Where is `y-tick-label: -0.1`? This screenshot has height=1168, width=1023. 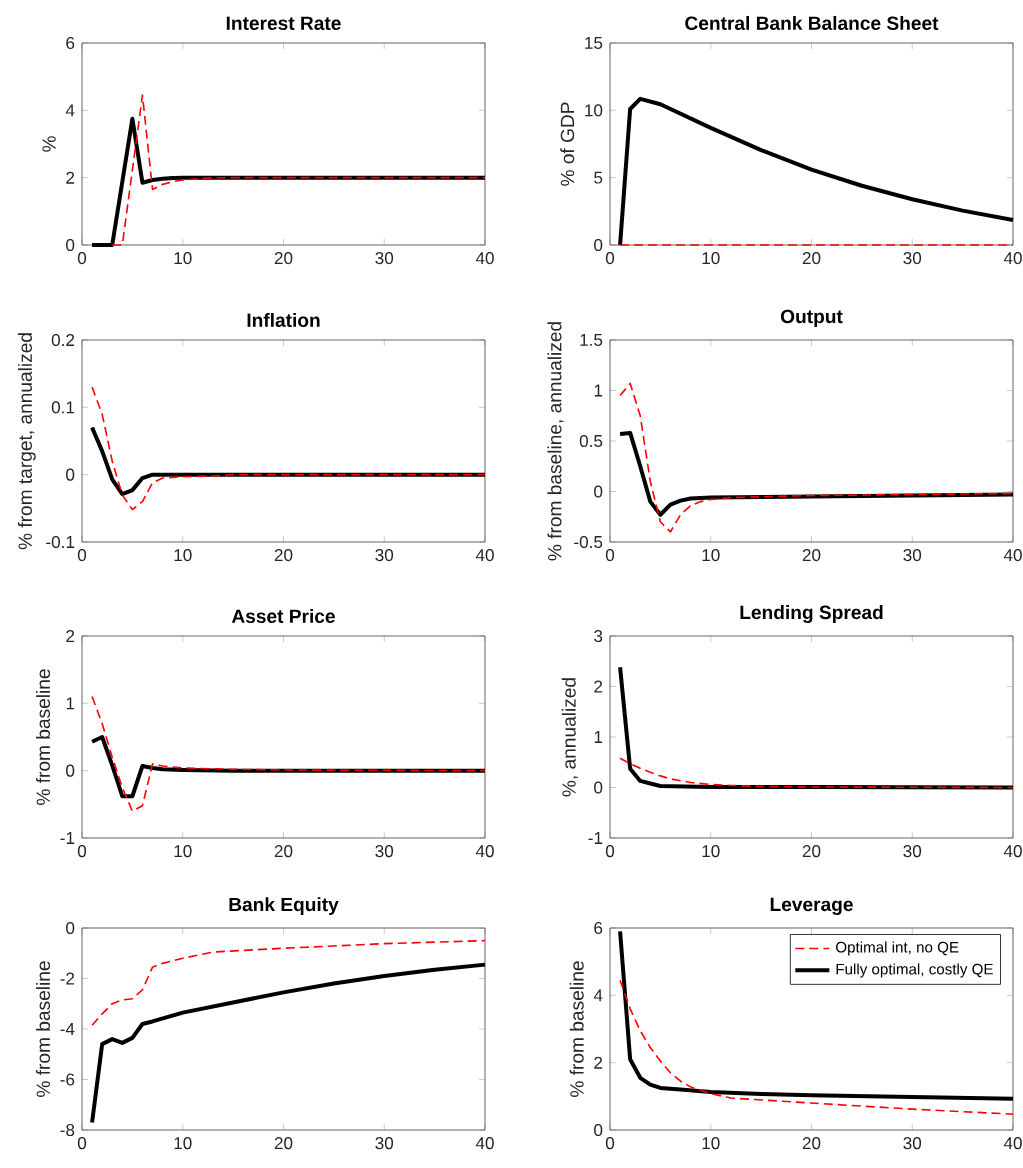
y-tick-label: -0.1 is located at coordinates (60, 542).